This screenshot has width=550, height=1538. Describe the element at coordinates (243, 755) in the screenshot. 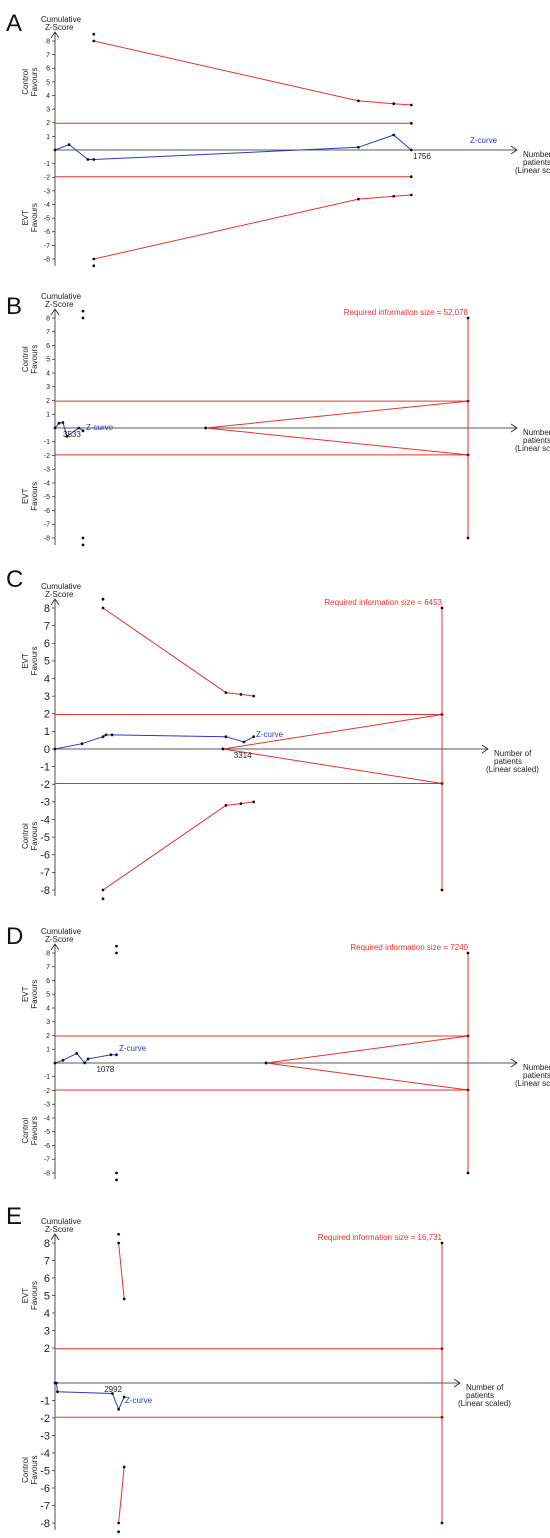

I see `x-tick-label: 3314` at that location.